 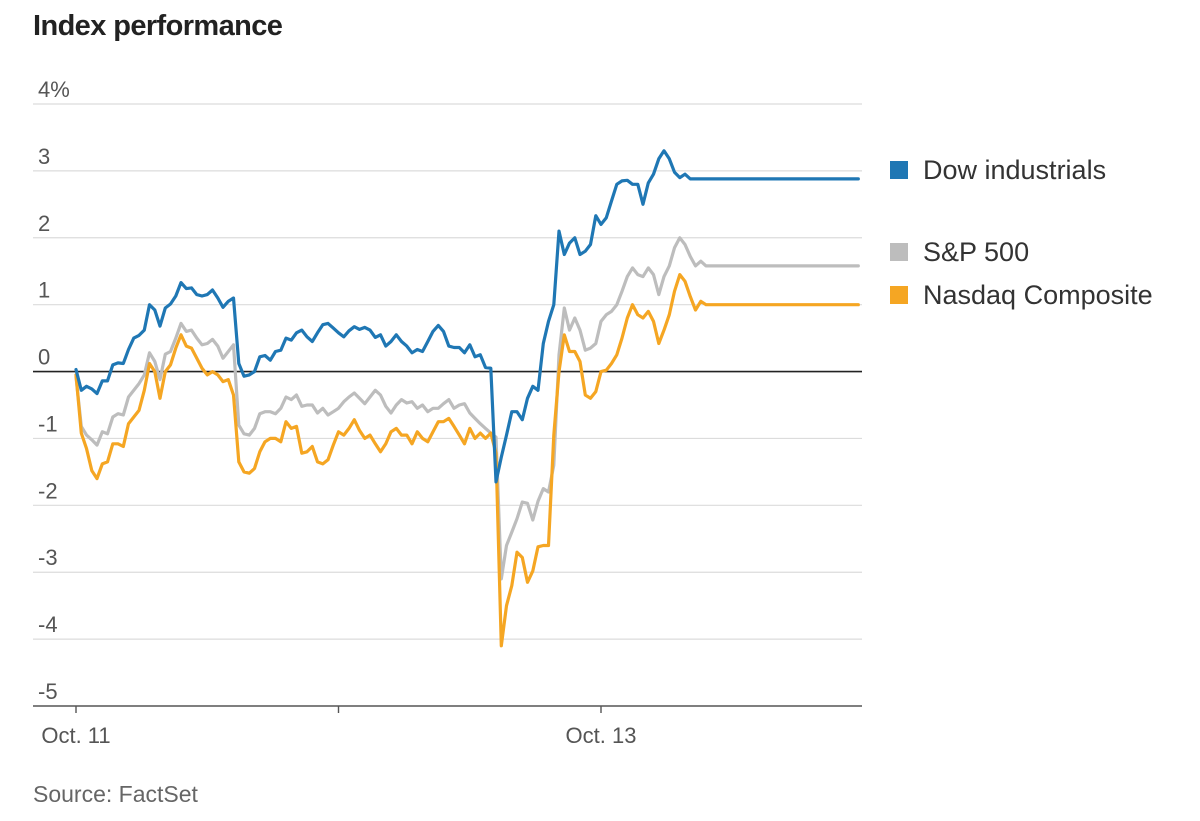 What do you see at coordinates (115, 794) in the screenshot?
I see `chart-source: Source: FactSet` at bounding box center [115, 794].